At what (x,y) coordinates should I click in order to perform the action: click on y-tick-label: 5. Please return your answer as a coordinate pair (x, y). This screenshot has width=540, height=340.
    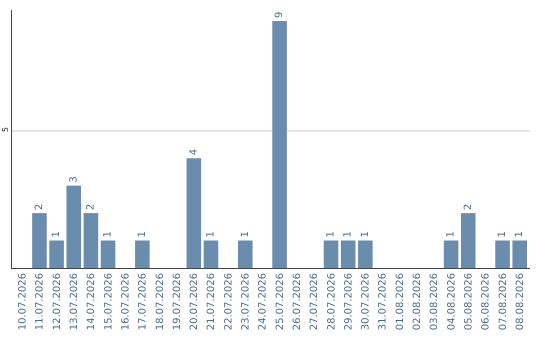
    Looking at the image, I should click on (5, 129).